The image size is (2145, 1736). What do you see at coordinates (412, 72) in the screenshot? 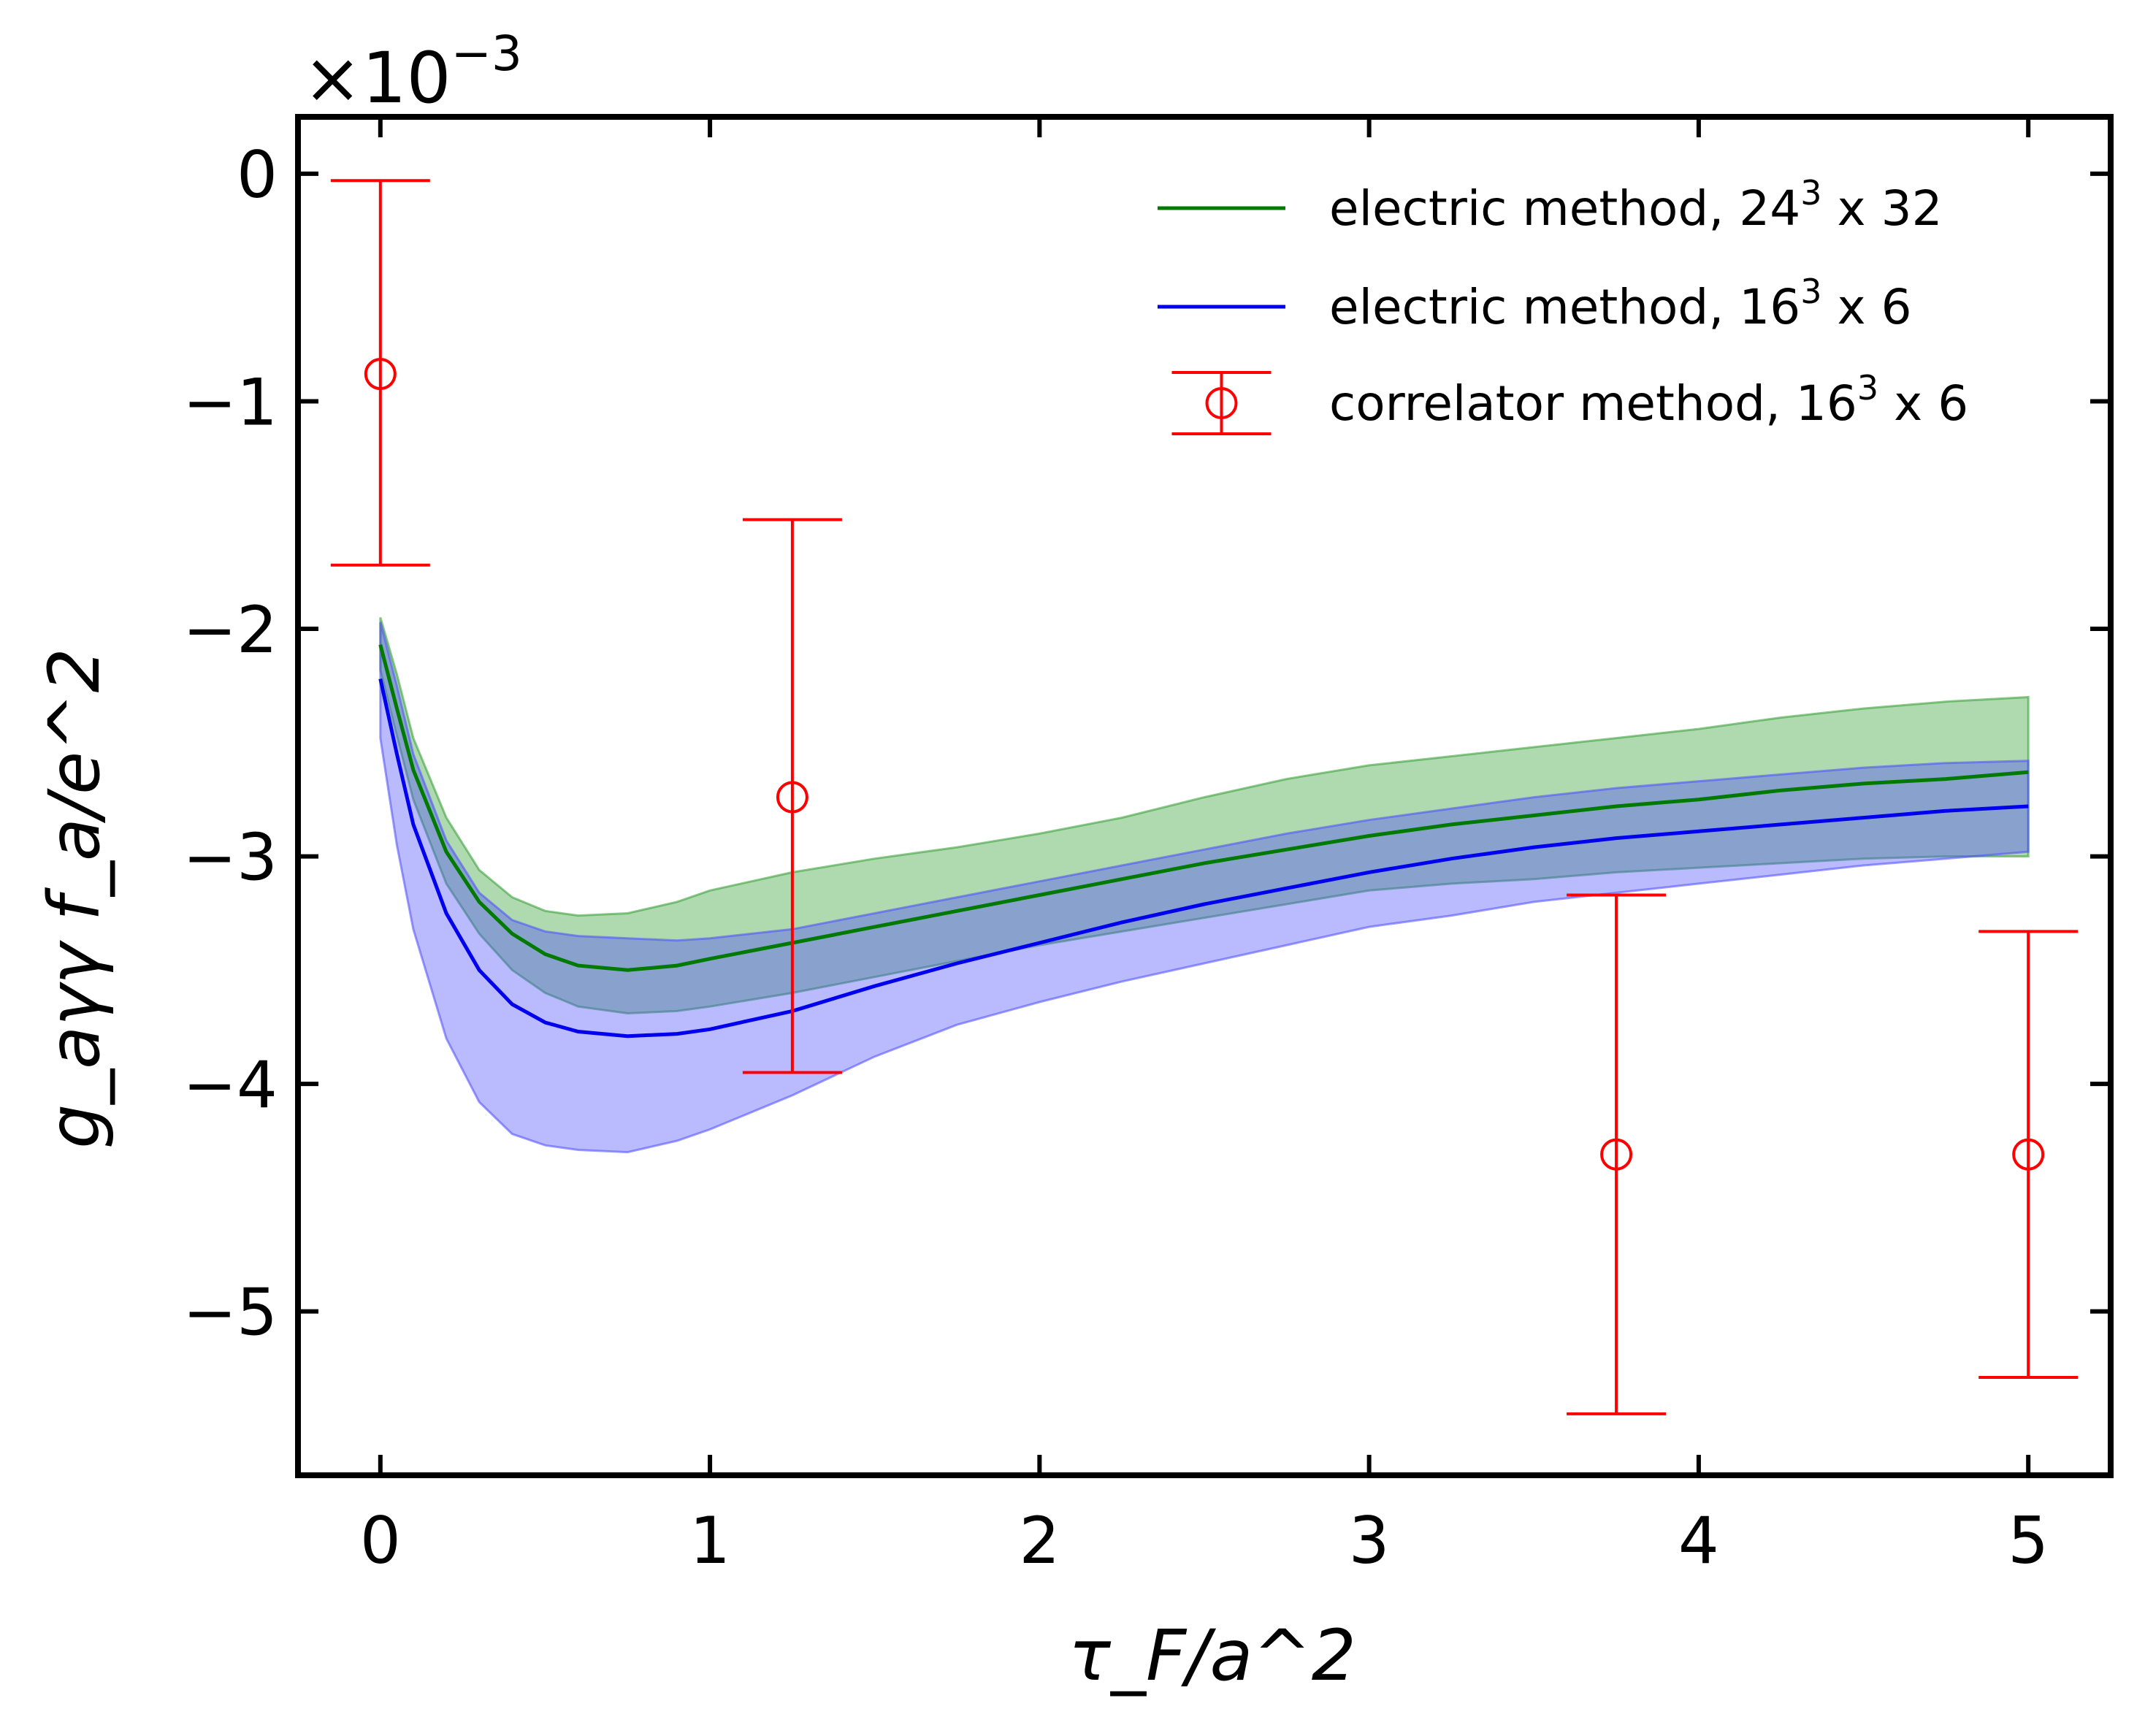
I see `y-multiplier-label: ×10⁻³` at bounding box center [412, 72].